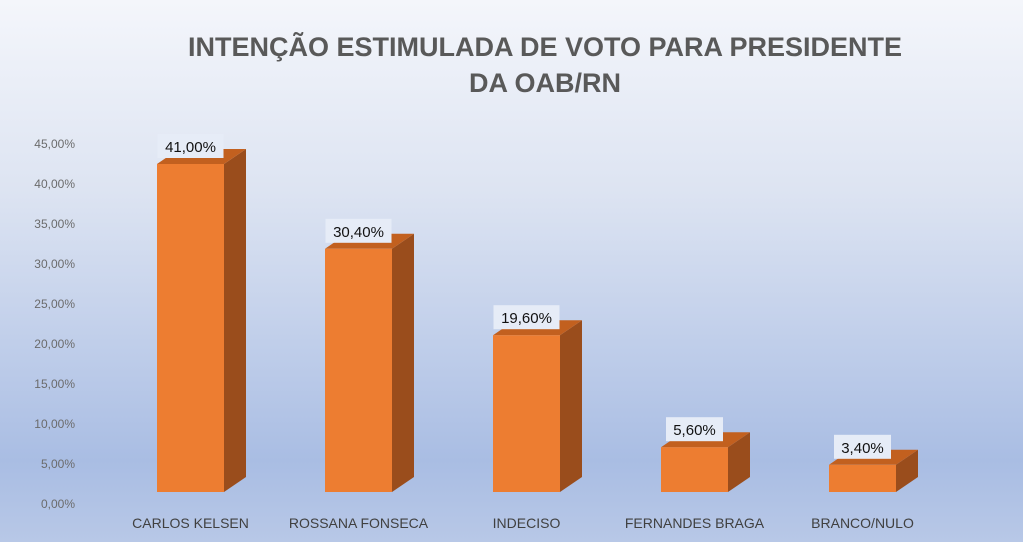 The image size is (1023, 542). I want to click on data-label: 3,40%, so click(862, 448).